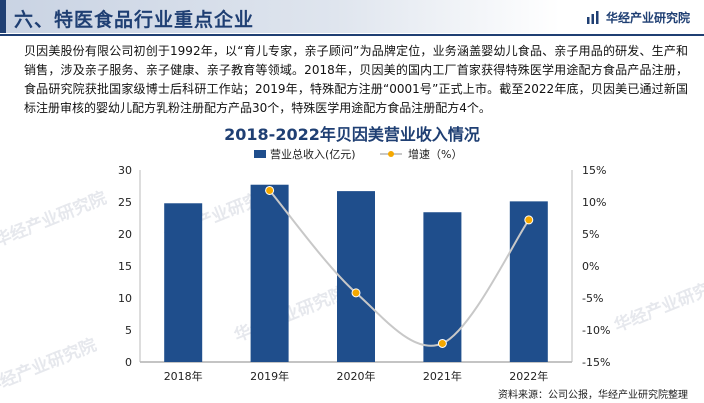  What do you see at coordinates (596, 330) in the screenshot?
I see `y-right-tick-label: -10%` at bounding box center [596, 330].